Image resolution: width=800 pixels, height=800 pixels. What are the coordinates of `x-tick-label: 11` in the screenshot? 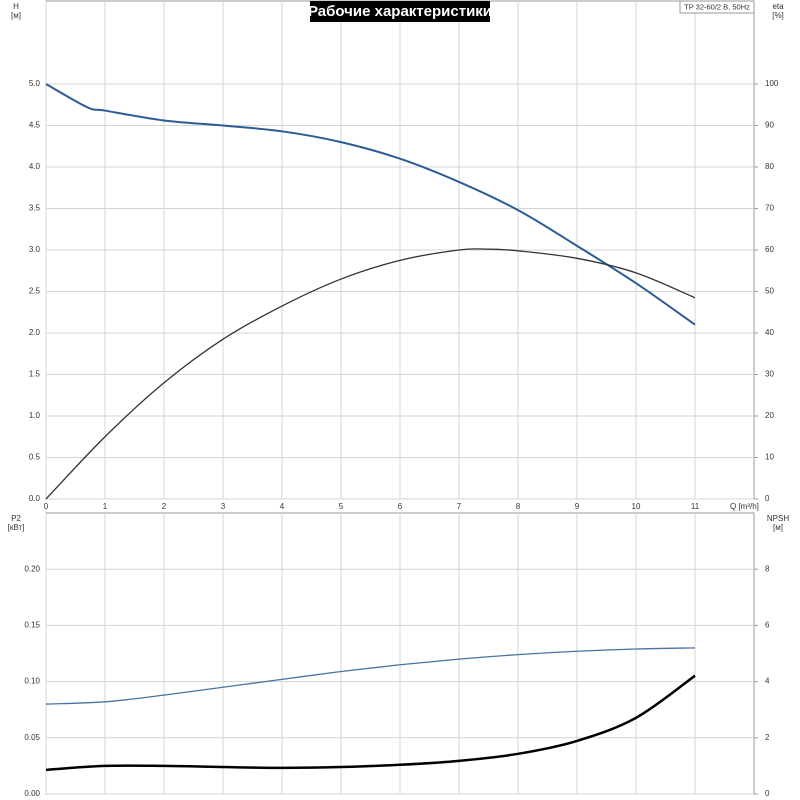 It's located at (695, 506).